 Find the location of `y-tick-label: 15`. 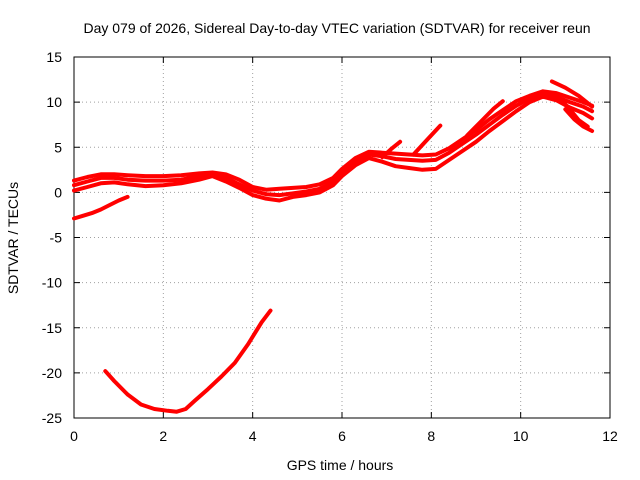

y-tick-label: 15 is located at coordinates (54, 57).